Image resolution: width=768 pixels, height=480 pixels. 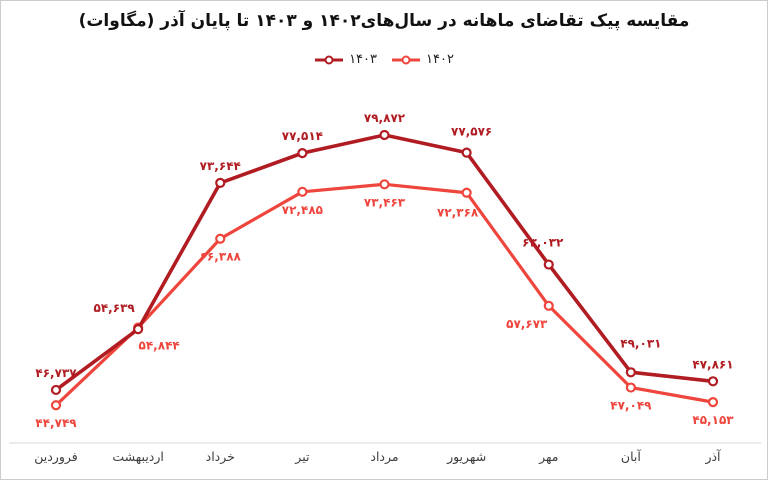 What do you see at coordinates (220, 166) in the screenshot?
I see `data-label-1403-2: ۷۳,۶۴۴` at bounding box center [220, 166].